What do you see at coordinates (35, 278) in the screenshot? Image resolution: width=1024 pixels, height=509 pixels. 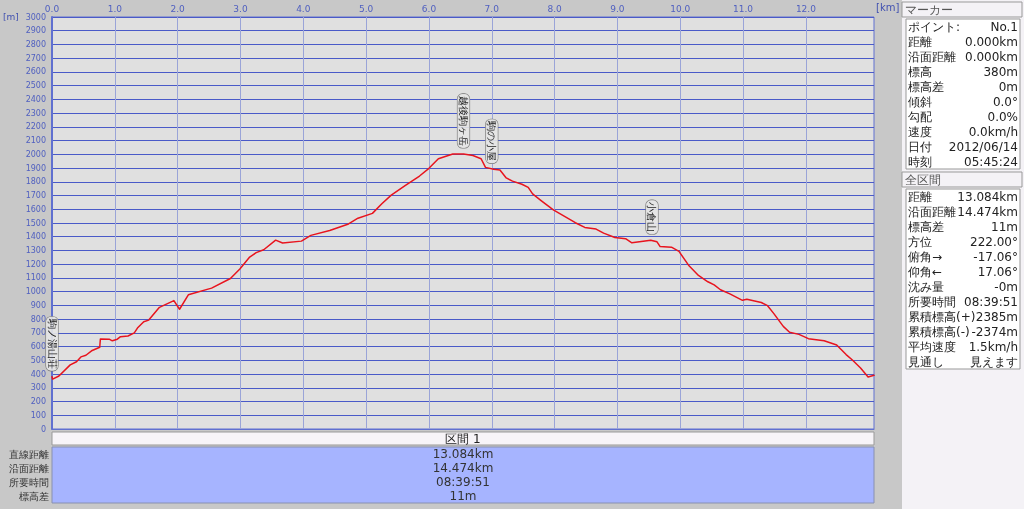 I see `y-tick-label: 1100` at bounding box center [35, 278].